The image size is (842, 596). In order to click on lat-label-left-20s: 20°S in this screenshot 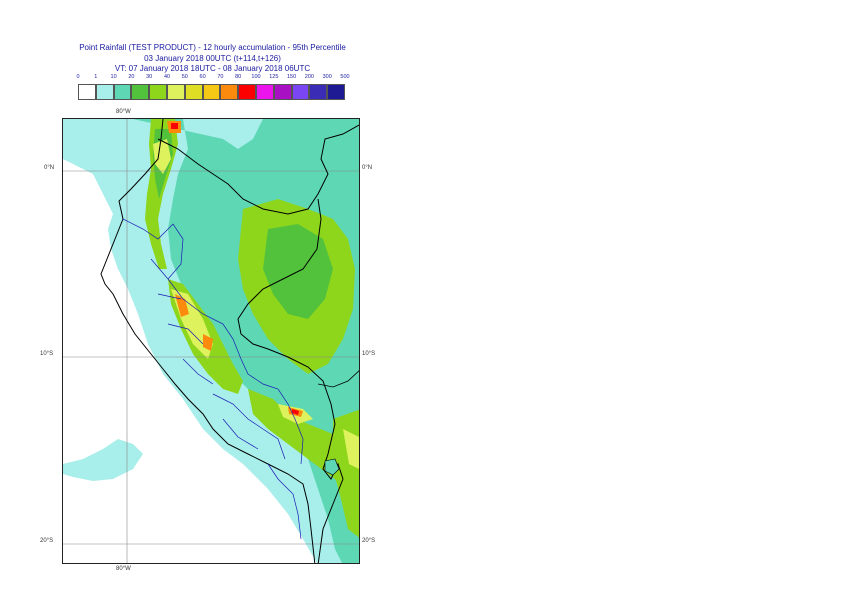, I will do `click(47, 541)`.